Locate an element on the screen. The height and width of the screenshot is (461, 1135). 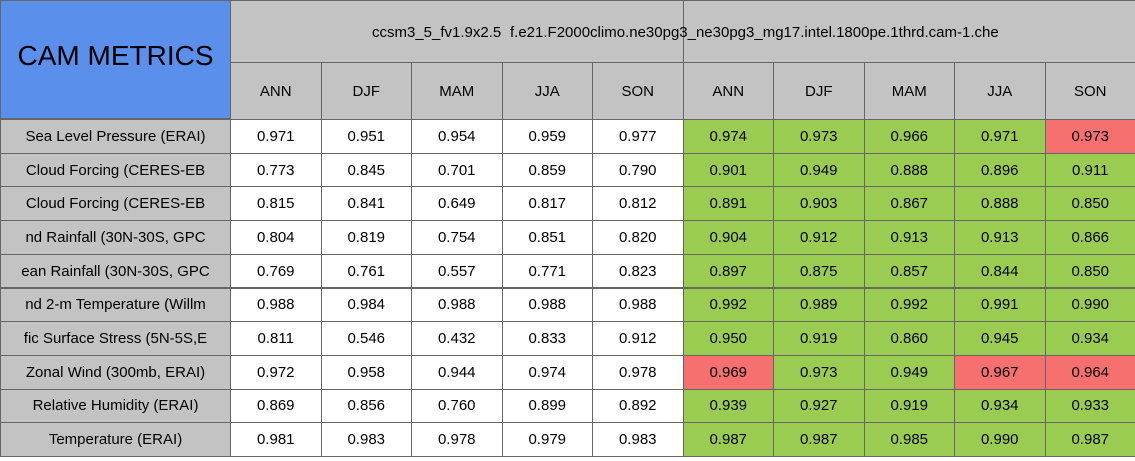
metric-cell: 0.817 is located at coordinates (547, 204).